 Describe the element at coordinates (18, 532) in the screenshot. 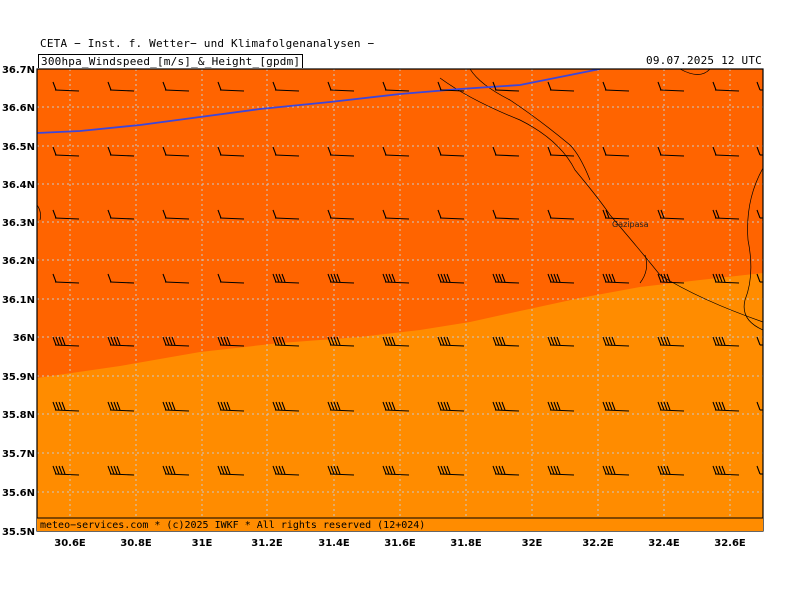

I see `lat-tick-label: 35.5N` at that location.